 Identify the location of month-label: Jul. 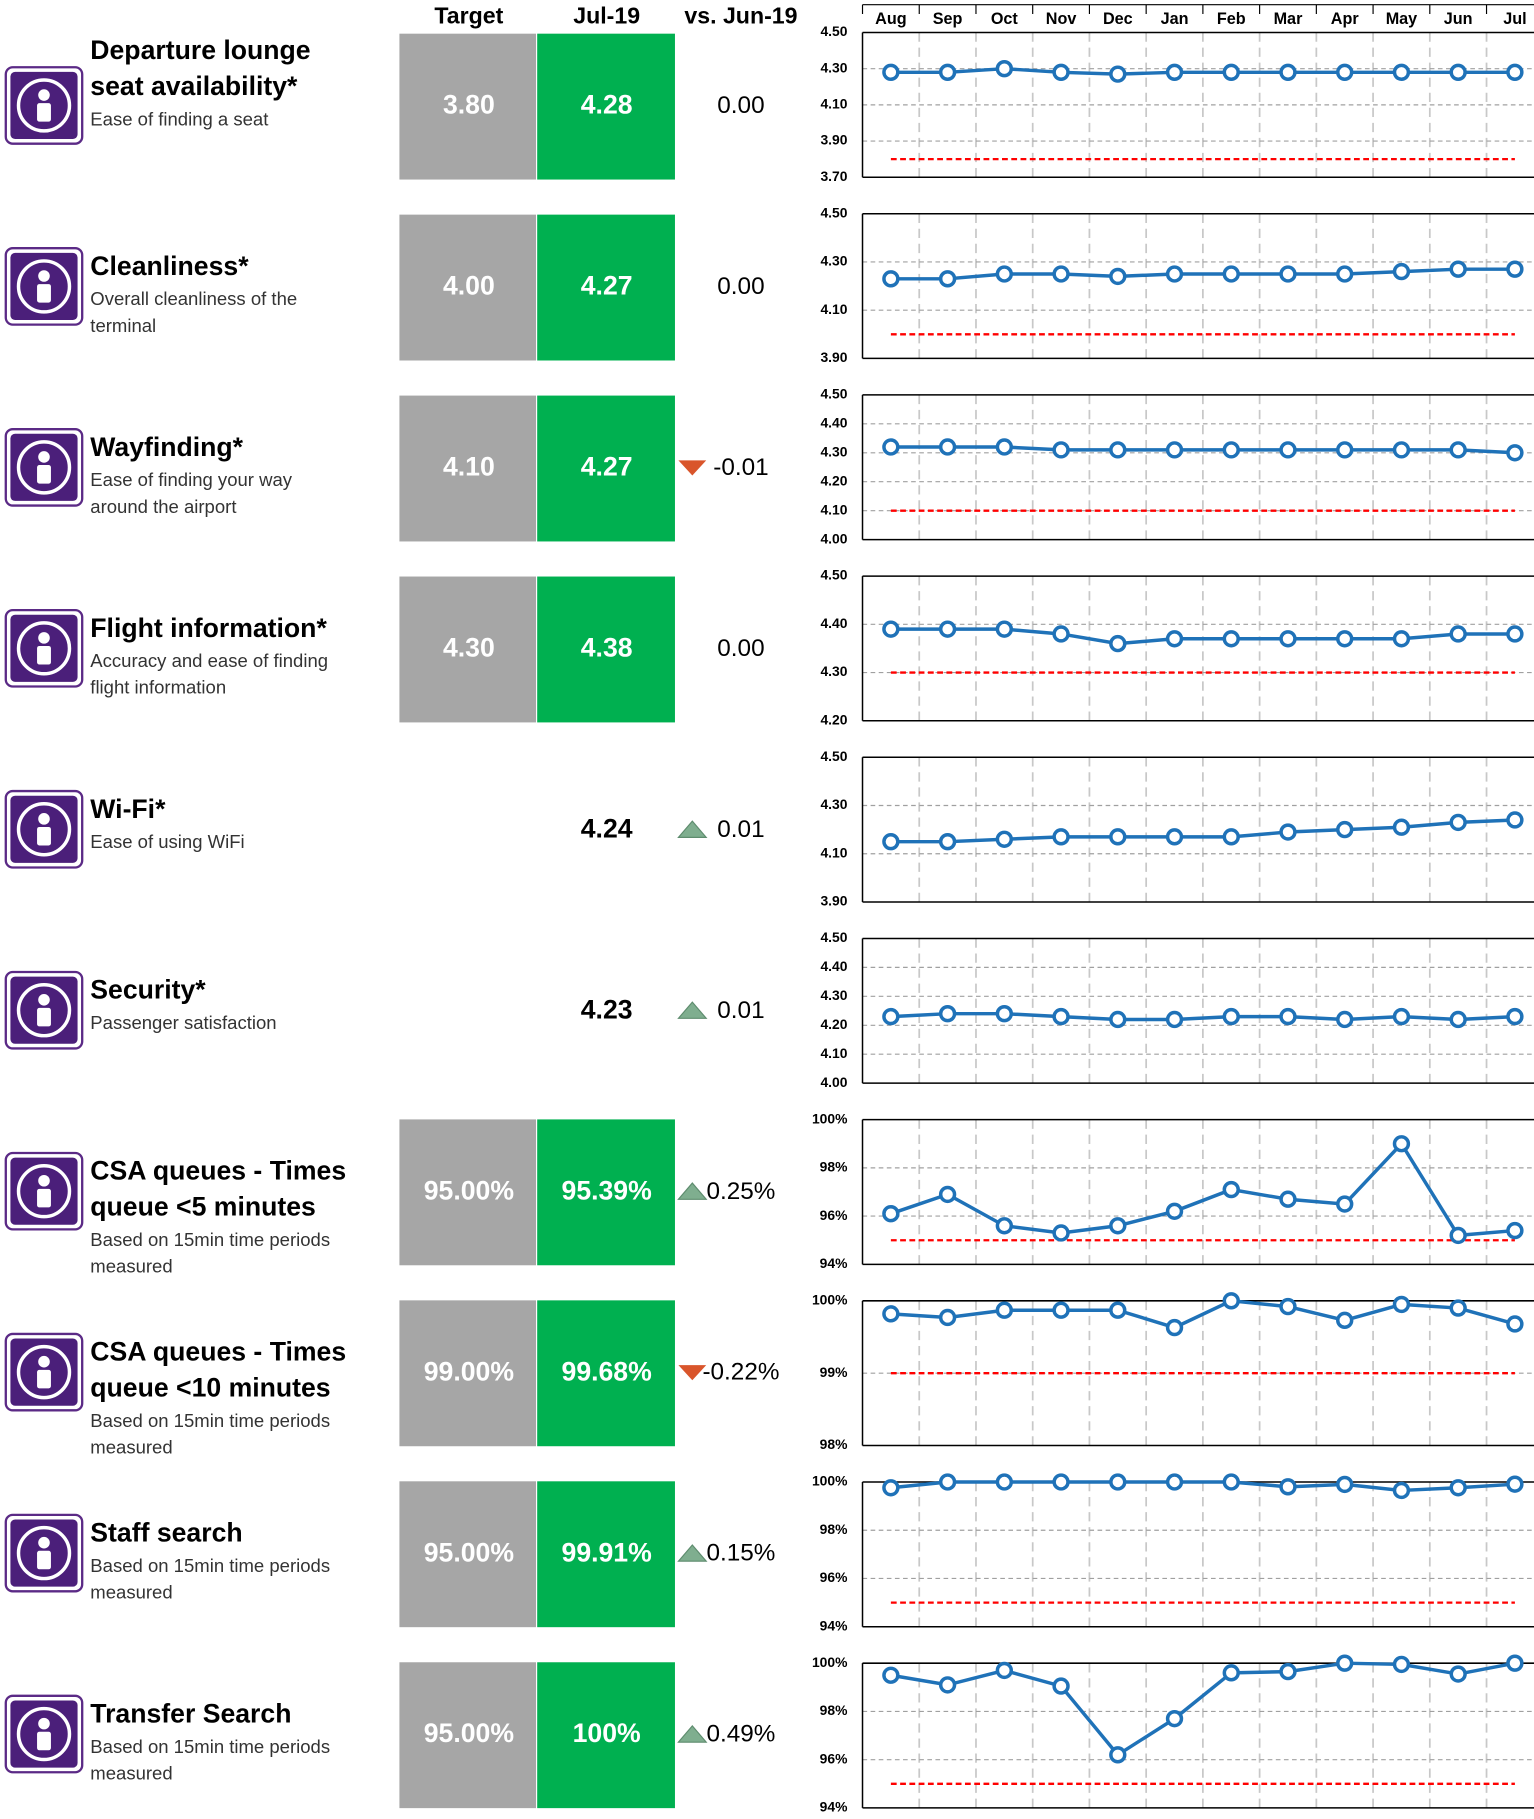
(1514, 19).